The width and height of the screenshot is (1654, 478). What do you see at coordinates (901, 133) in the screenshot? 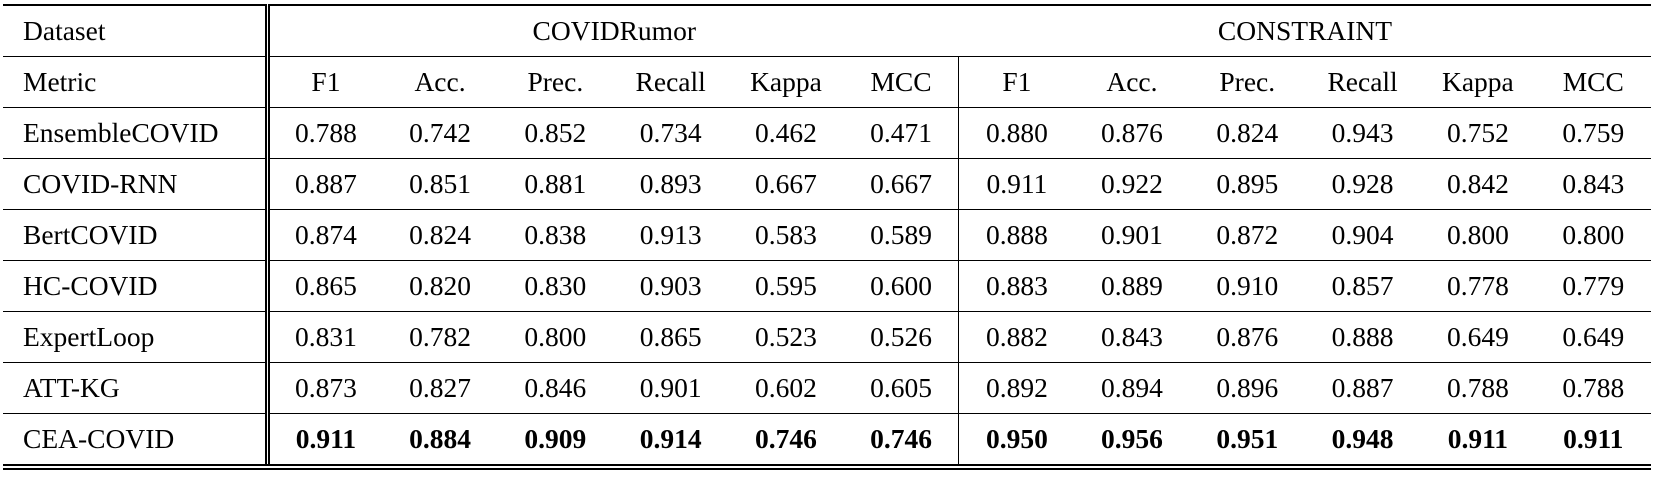
I see `metric-value: 0.471` at bounding box center [901, 133].